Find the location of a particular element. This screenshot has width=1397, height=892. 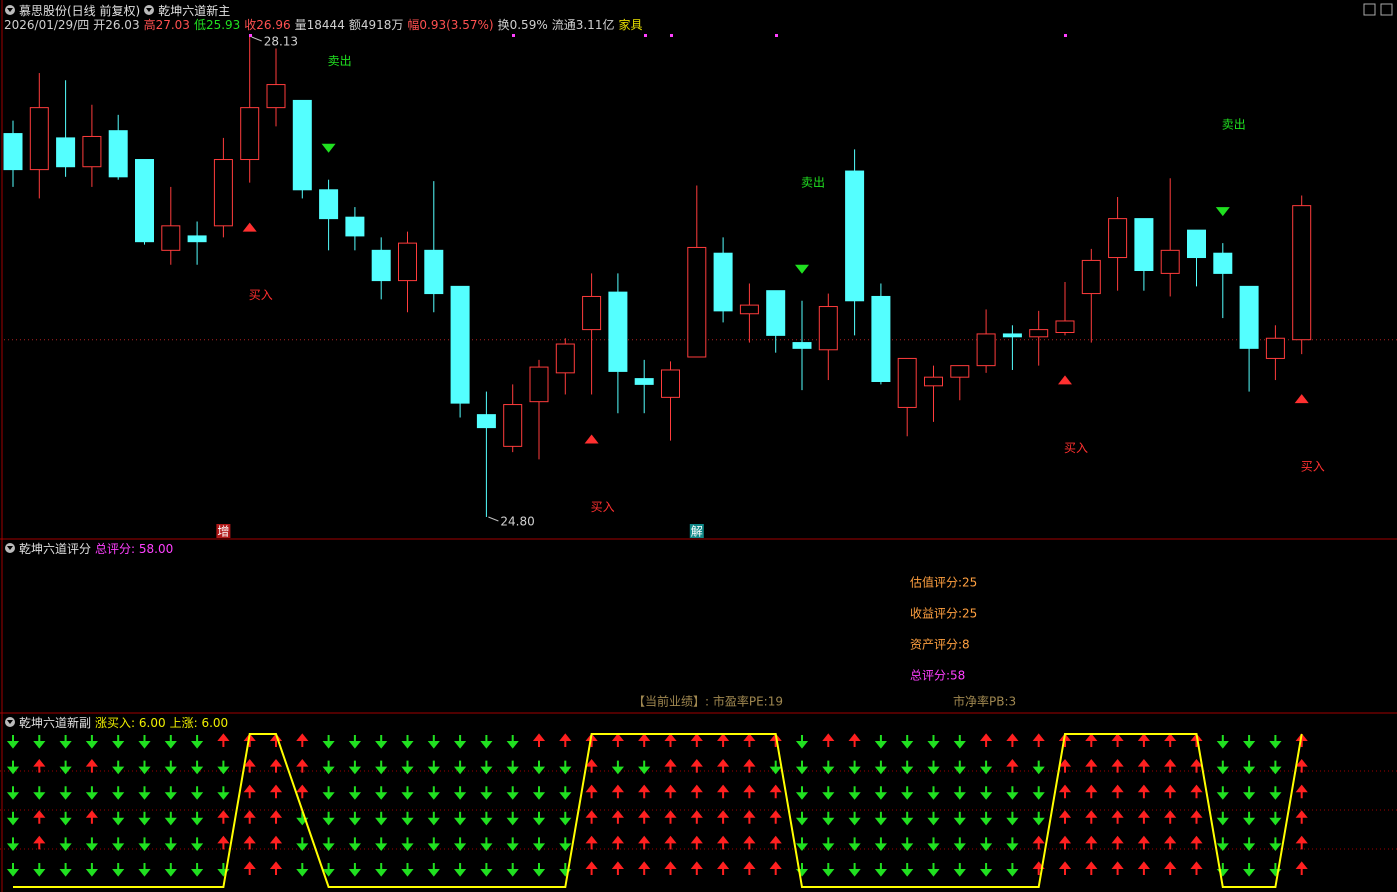

buy-label: 买入 is located at coordinates (603, 507).